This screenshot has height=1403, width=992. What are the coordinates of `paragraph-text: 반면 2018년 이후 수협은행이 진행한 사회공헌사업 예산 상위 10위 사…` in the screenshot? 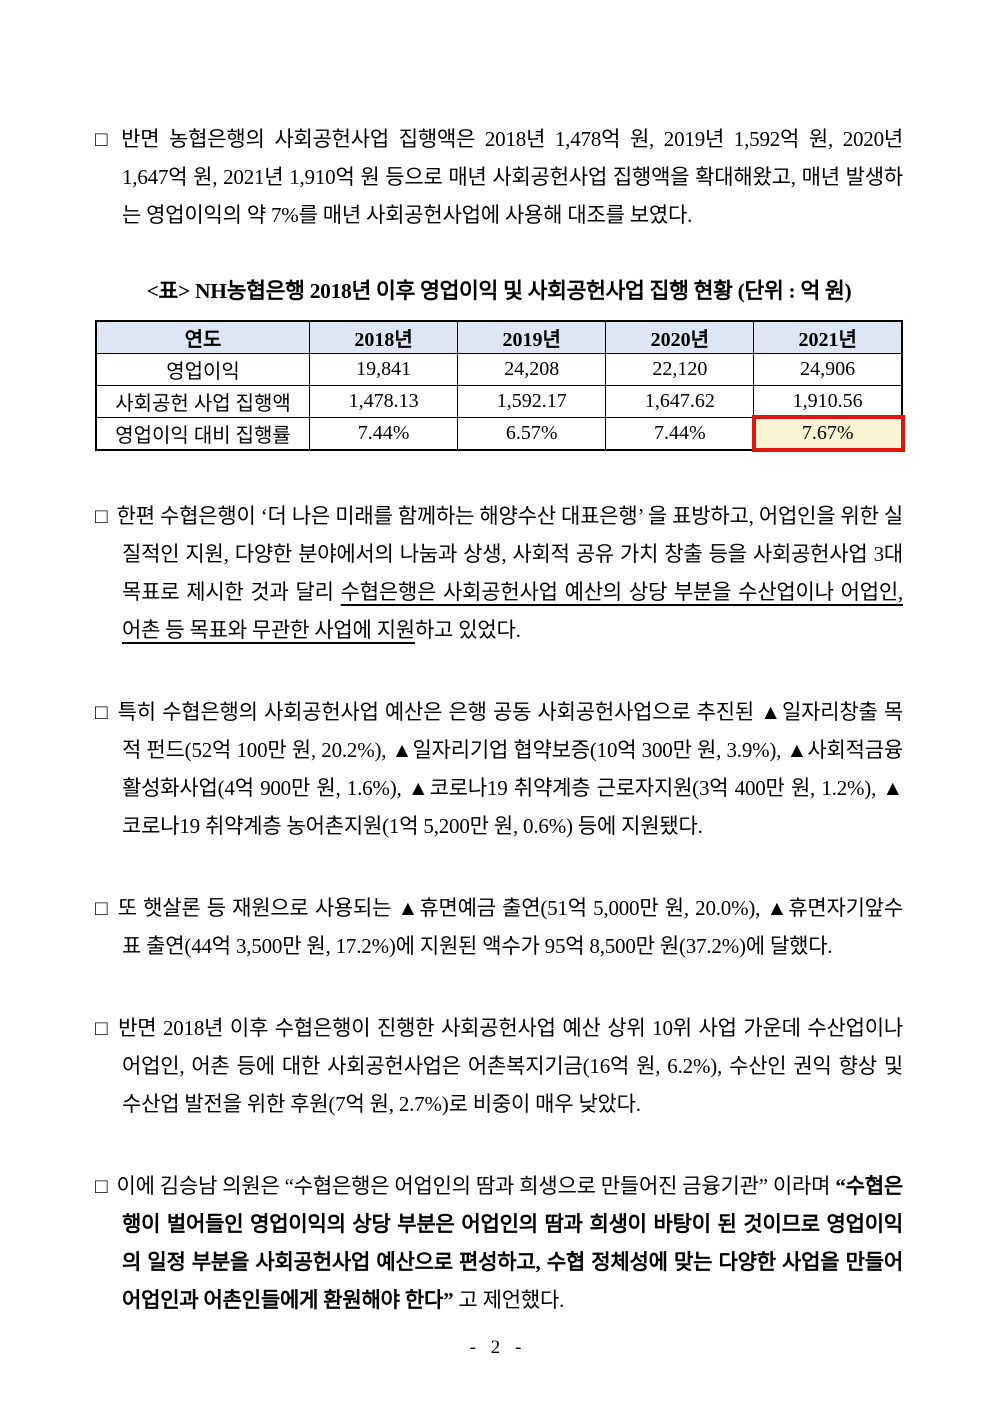 It's located at (510, 1066).